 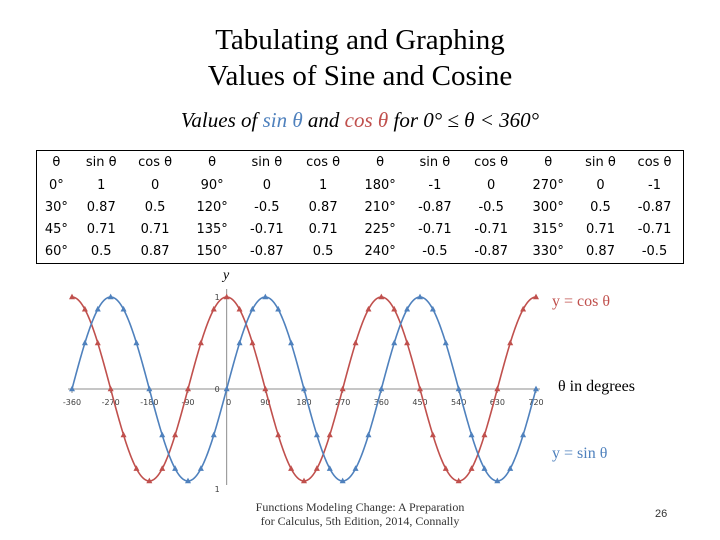 What do you see at coordinates (380, 229) in the screenshot?
I see `table-cell: 225°` at bounding box center [380, 229].